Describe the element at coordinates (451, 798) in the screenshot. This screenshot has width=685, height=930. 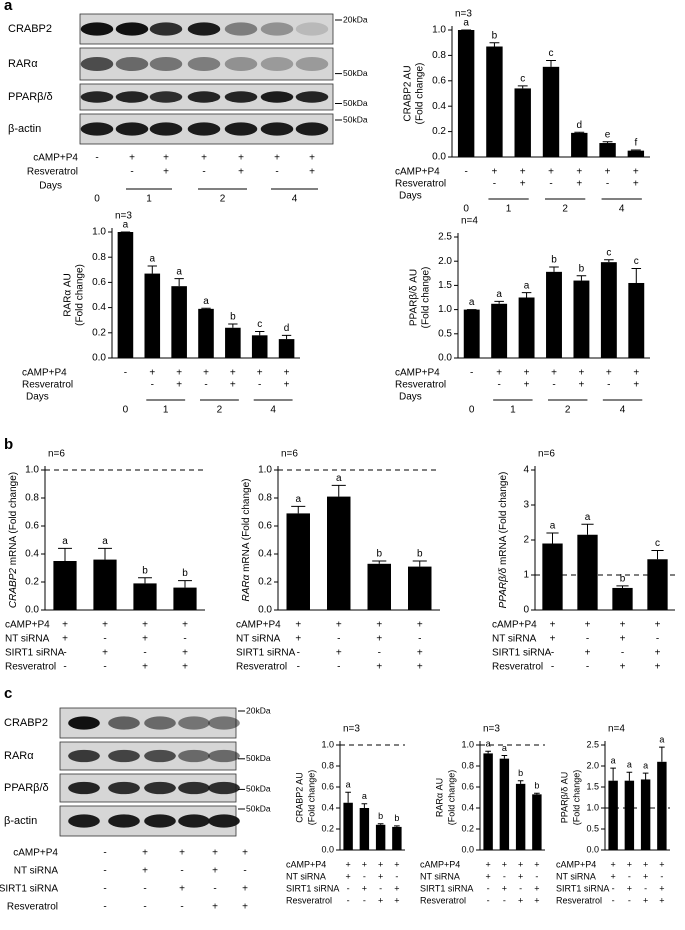
I see `y-axis-label: (Fold change)` at that location.